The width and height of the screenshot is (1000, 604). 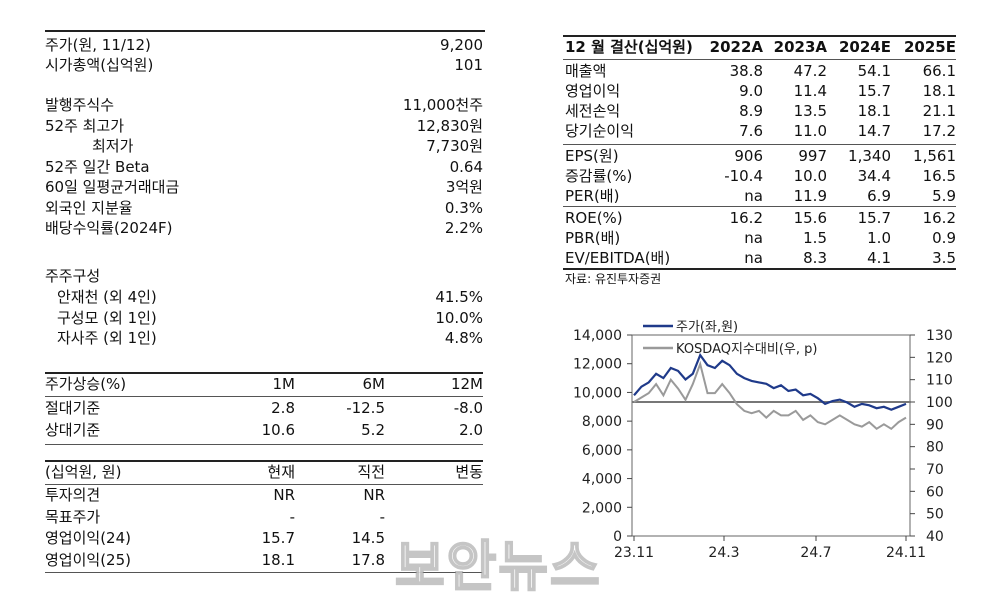 I want to click on perf-row-cell: -12.5, so click(x=365, y=408).